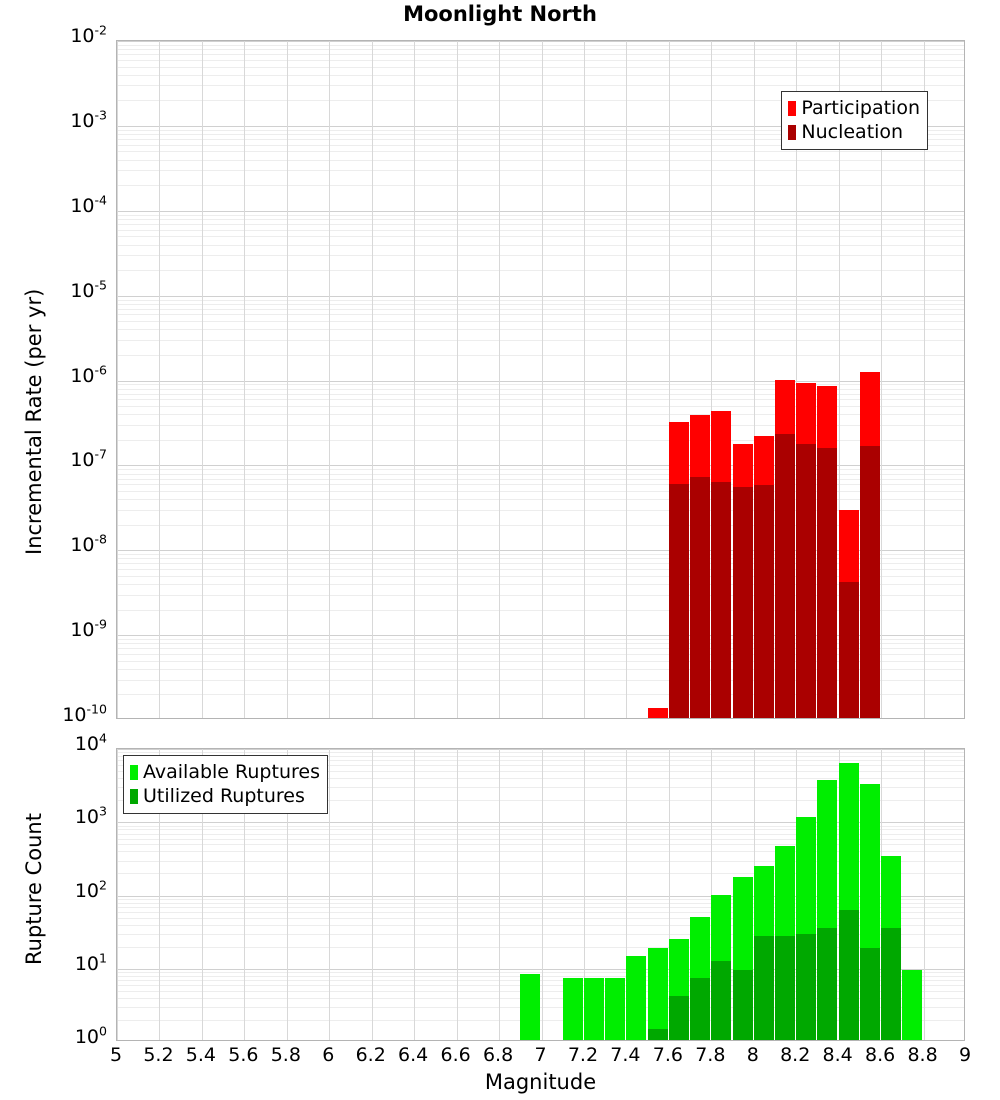 The image size is (1000, 1100). What do you see at coordinates (90, 816) in the screenshot?
I see `y-axis-tick-label: 10³` at bounding box center [90, 816].